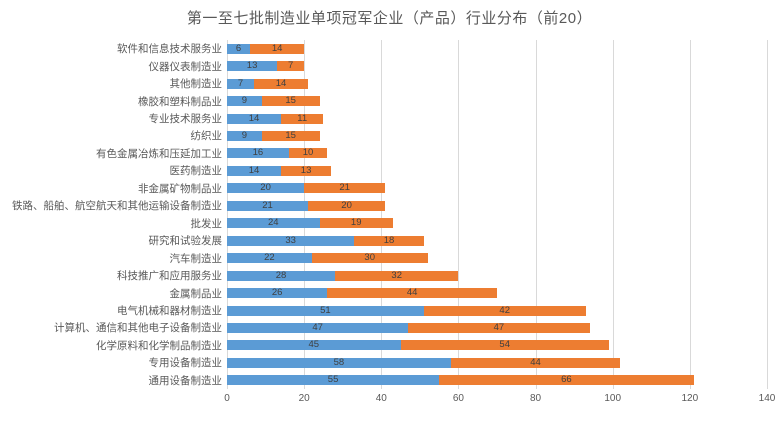 This screenshot has height=422, width=779. What do you see at coordinates (369, 258) in the screenshot?
I see `bar-segment-series-2-orange: 30` at bounding box center [369, 258].